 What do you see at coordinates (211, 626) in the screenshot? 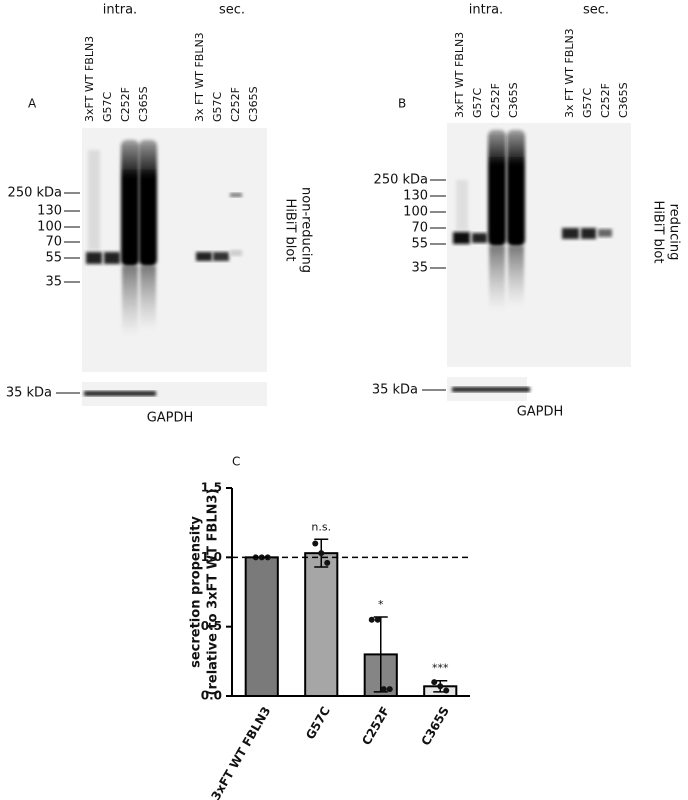
I see `y-tick-label: 0.5` at bounding box center [211, 626].